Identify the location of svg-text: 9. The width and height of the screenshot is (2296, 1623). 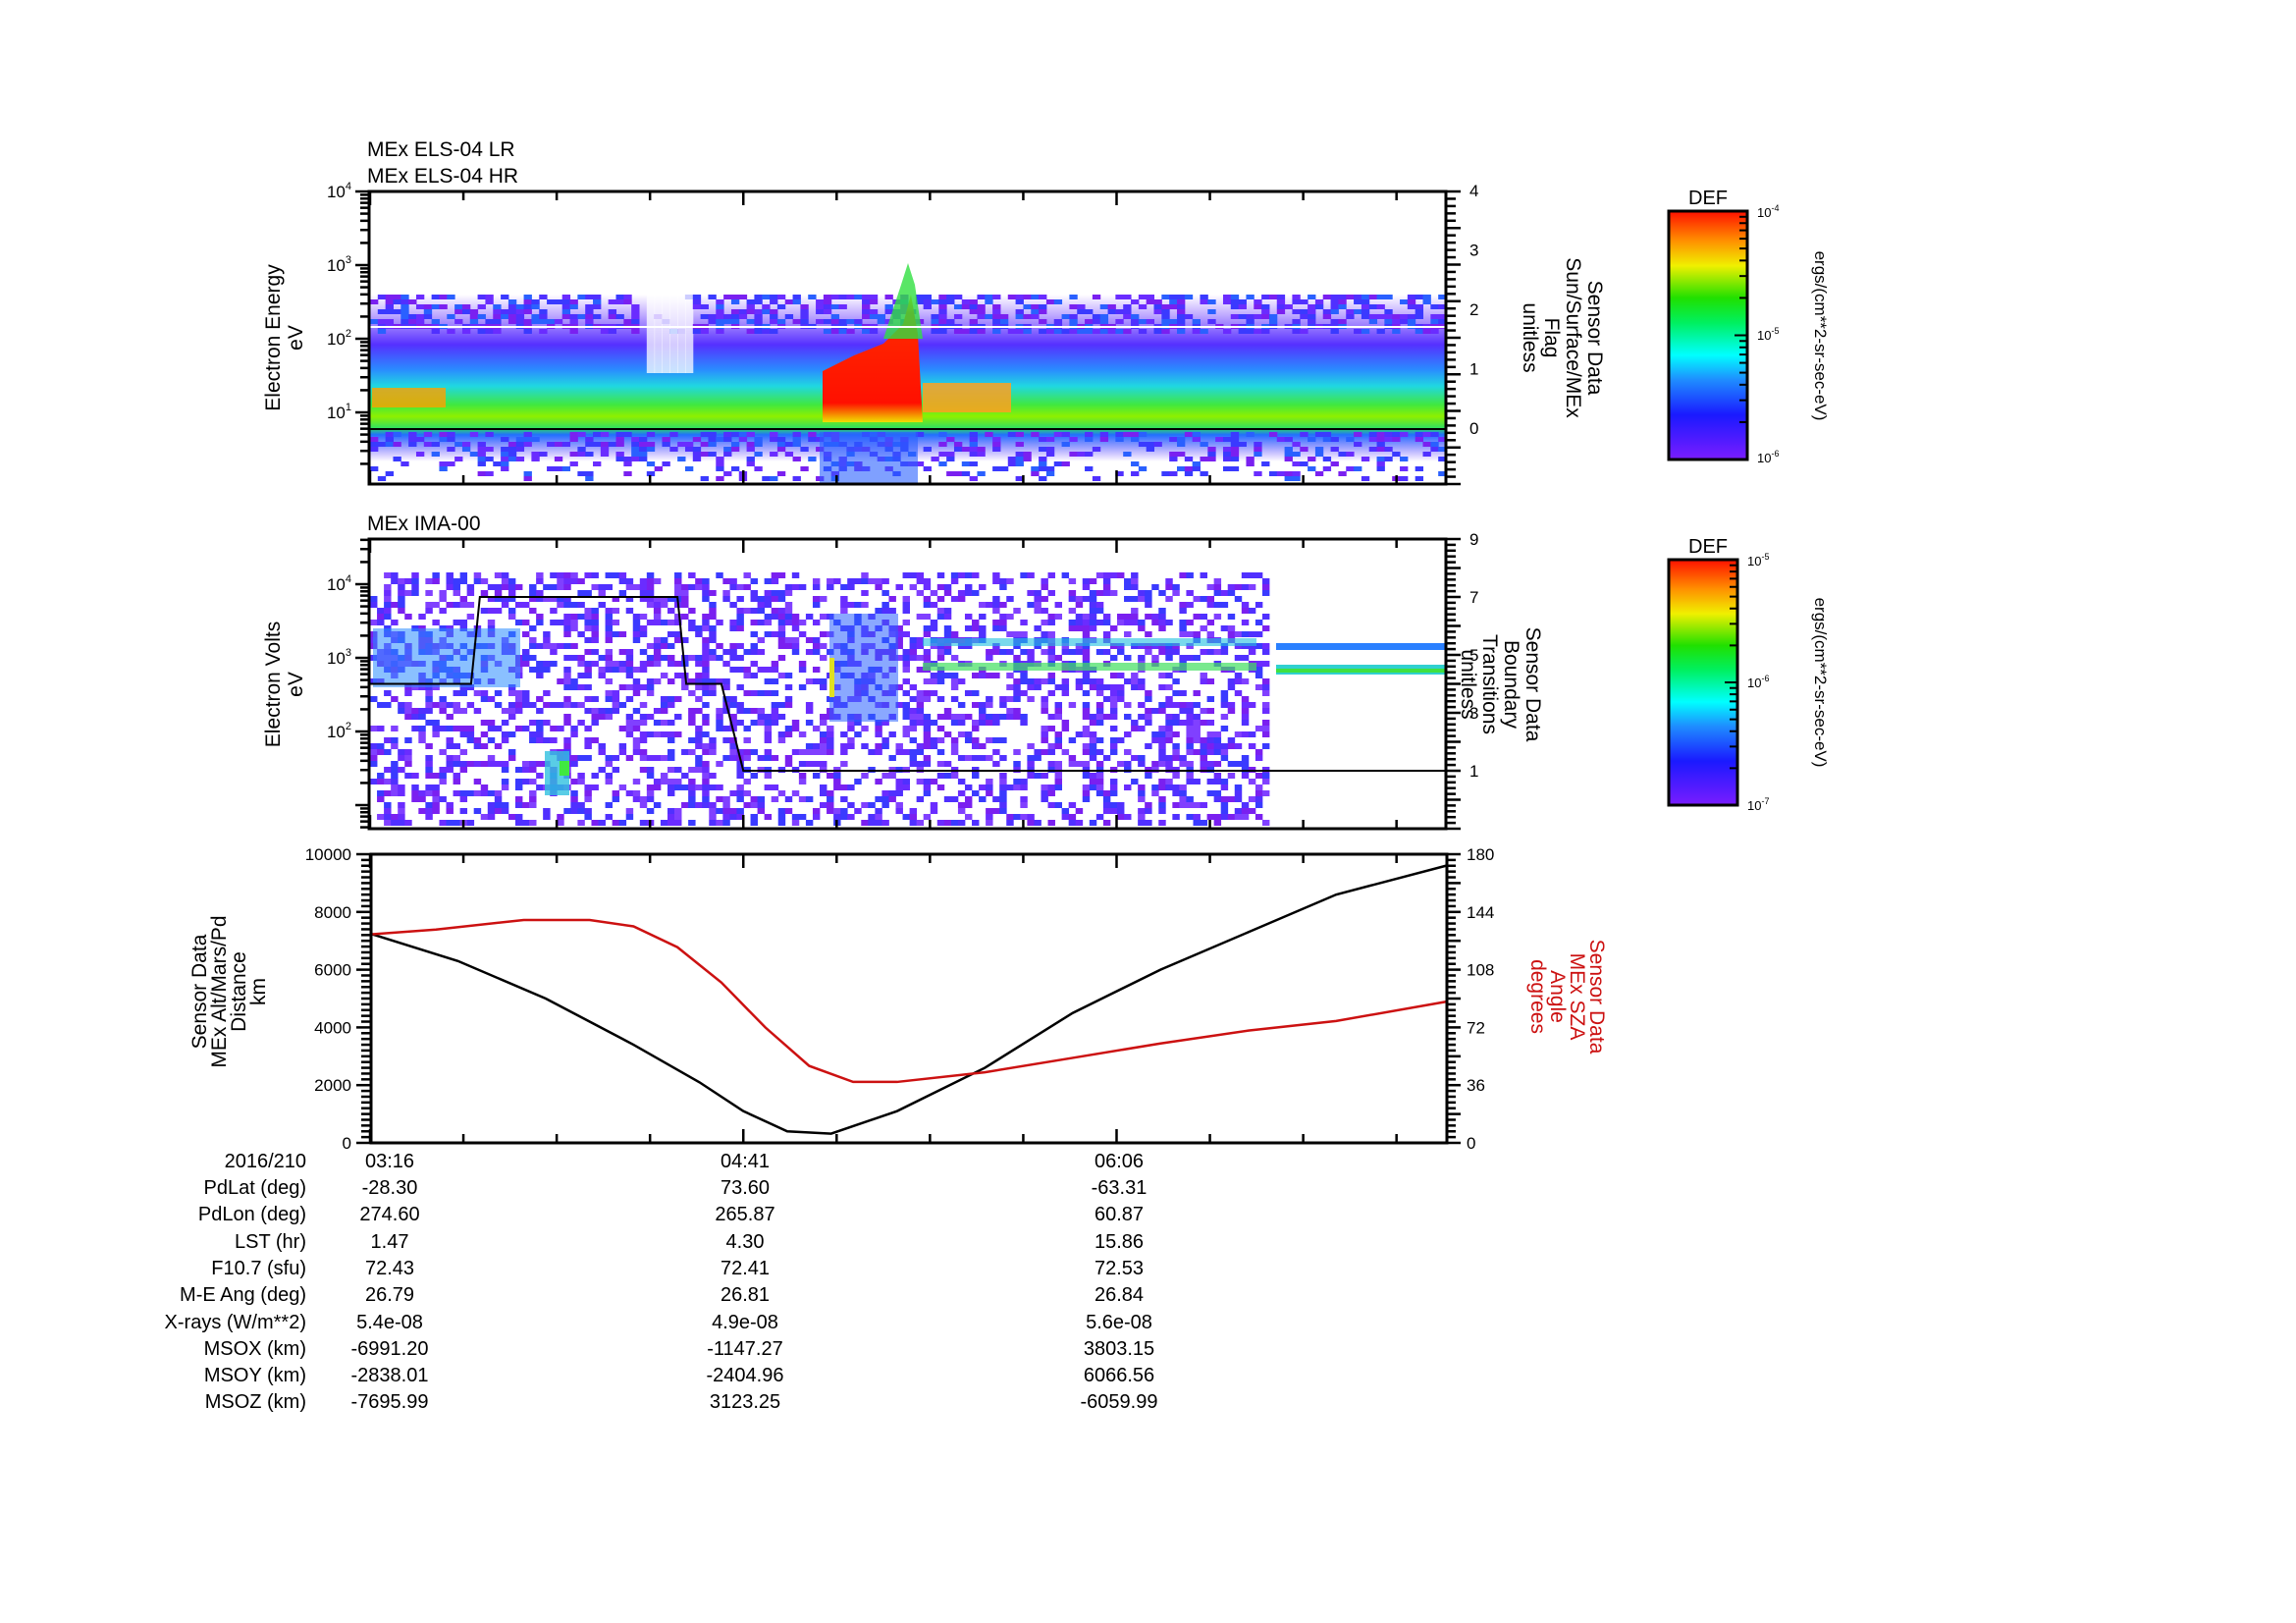
(1473, 540).